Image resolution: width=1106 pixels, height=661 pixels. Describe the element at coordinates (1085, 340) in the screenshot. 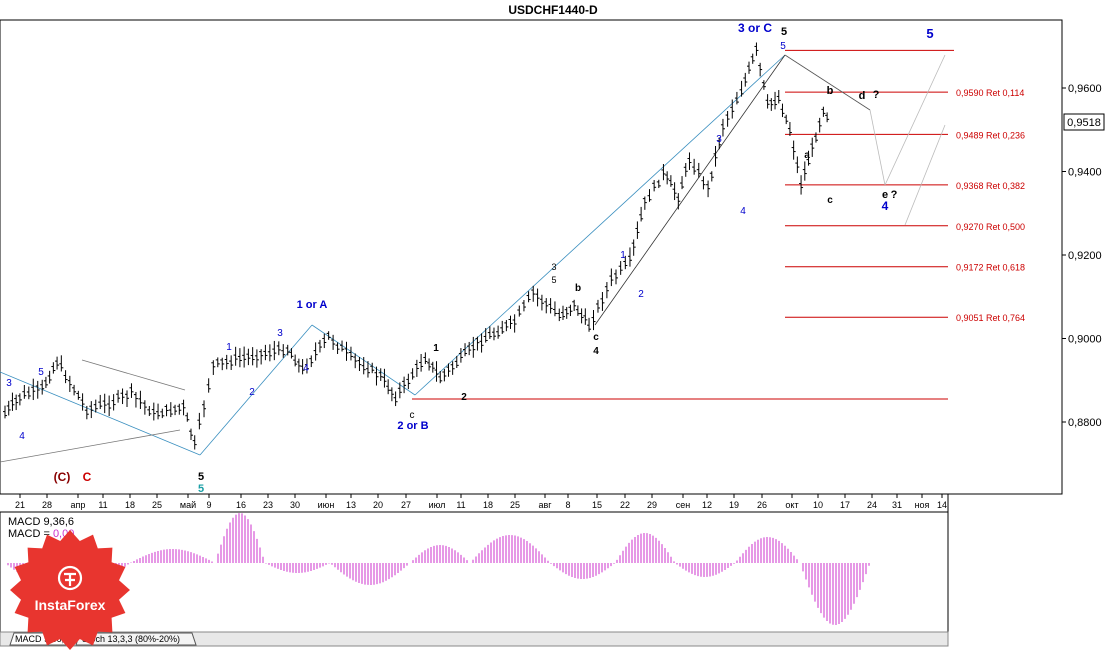

I see `price-tick-label: 0,9000` at that location.